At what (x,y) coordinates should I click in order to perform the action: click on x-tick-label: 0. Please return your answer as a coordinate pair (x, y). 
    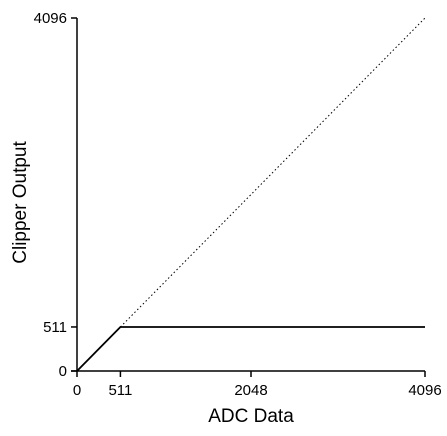
    Looking at the image, I should click on (77, 390).